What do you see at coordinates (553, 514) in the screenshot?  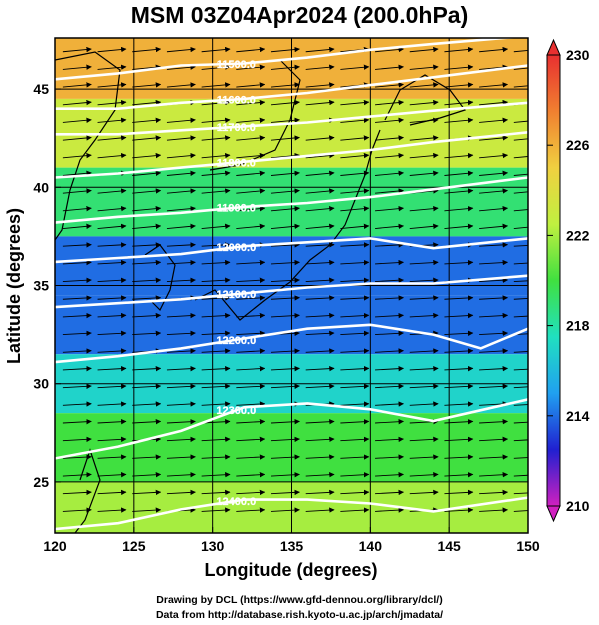 I see `colorbar-min-triangle` at bounding box center [553, 514].